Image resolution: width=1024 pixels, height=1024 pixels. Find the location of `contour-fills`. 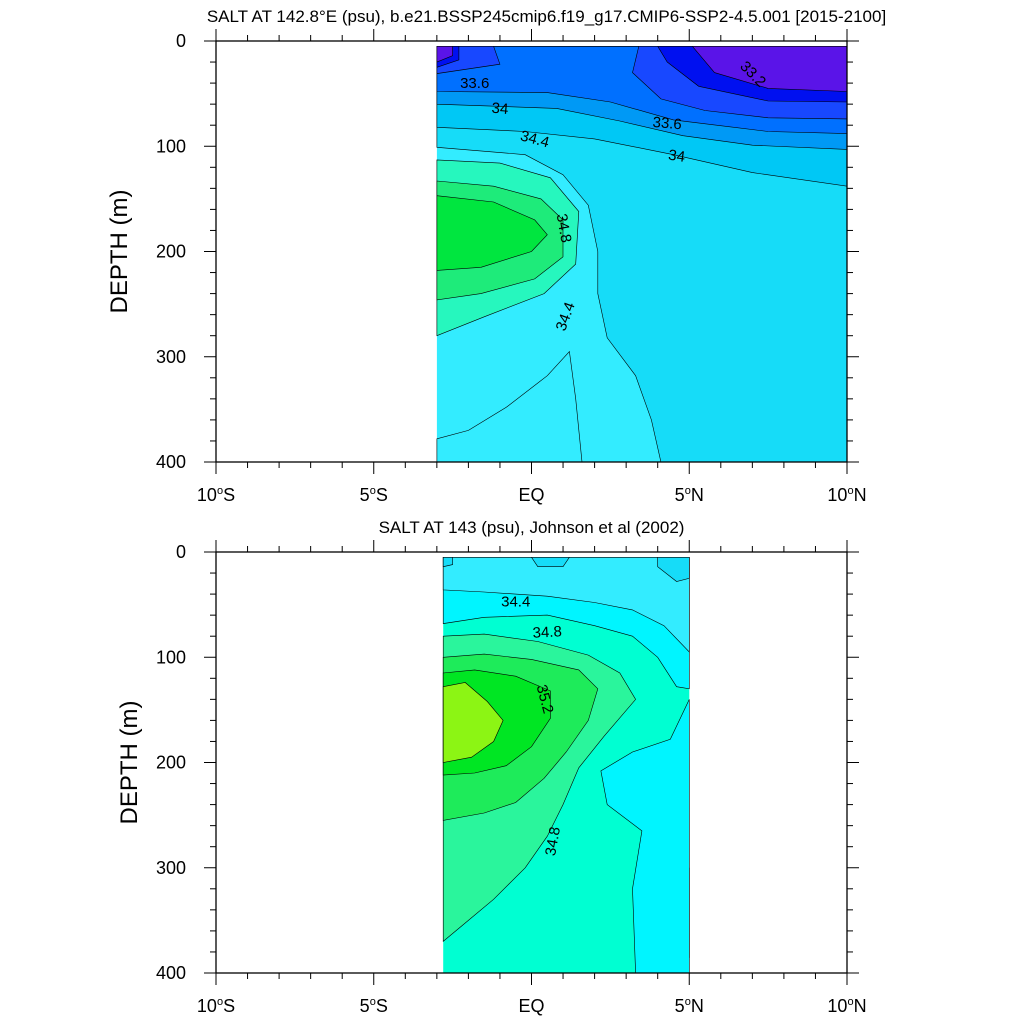

contour-fills is located at coordinates (566, 765).